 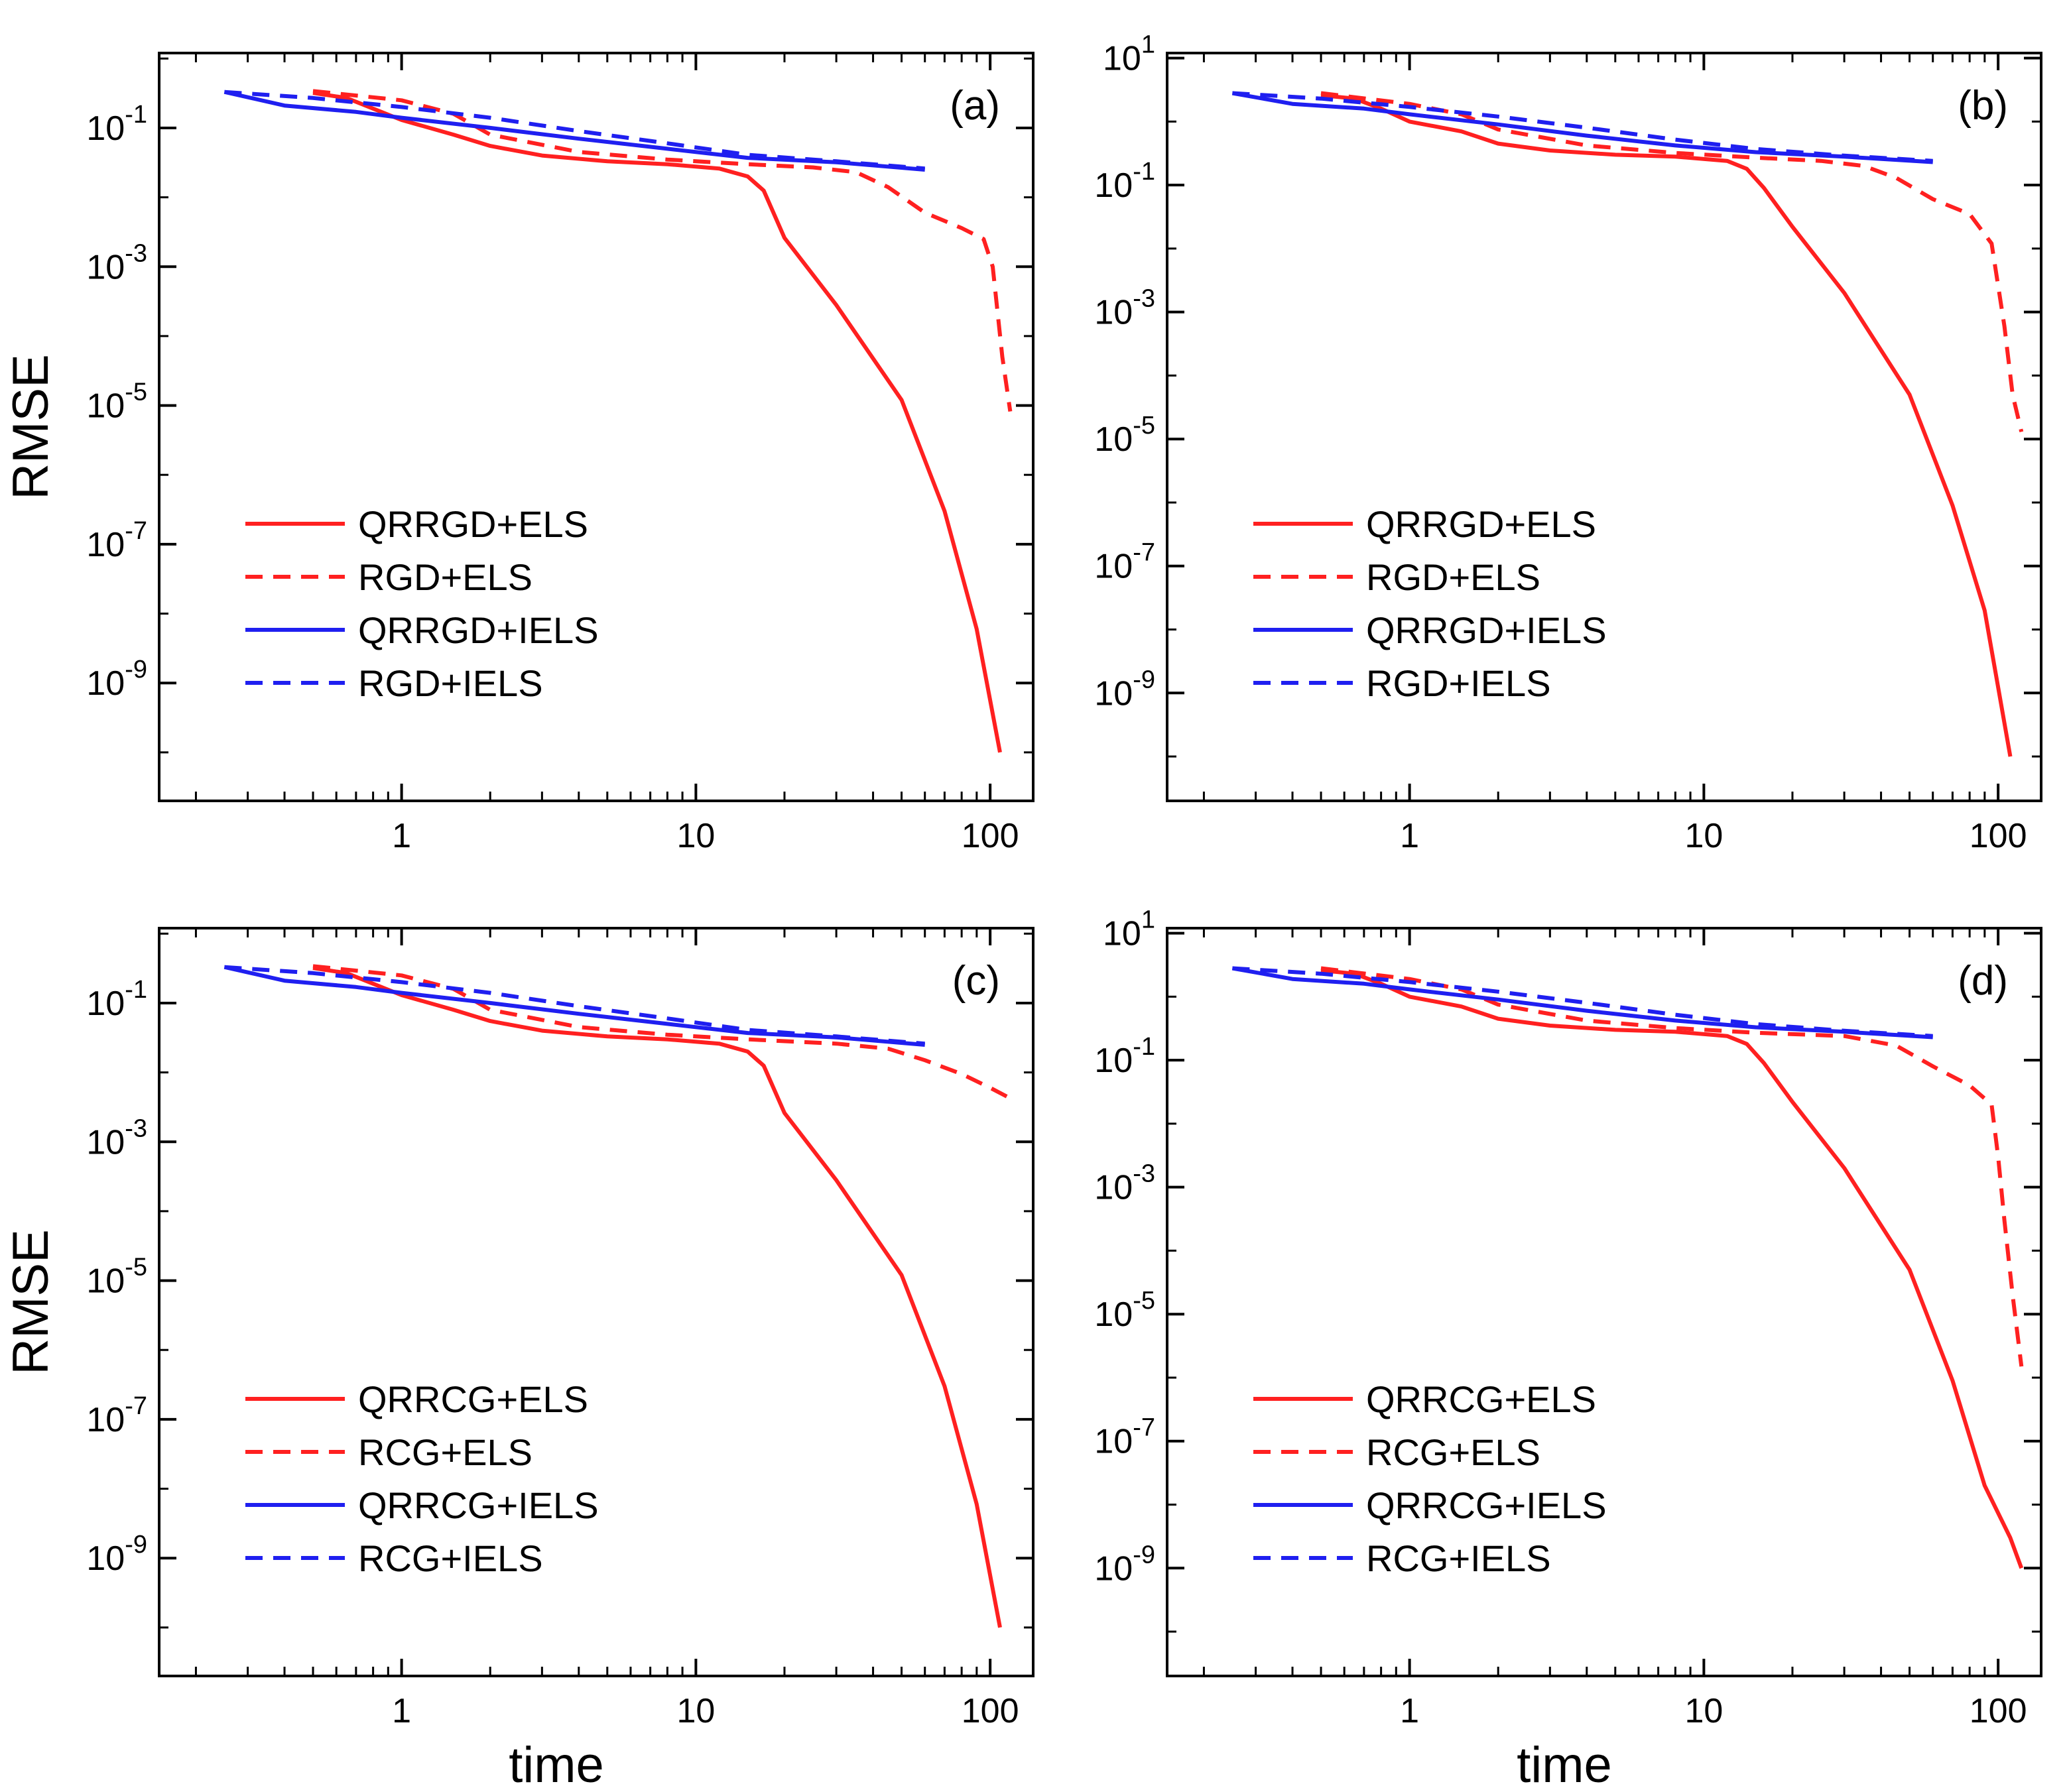 What do you see at coordinates (976, 981) in the screenshot?
I see `panel-label: (c)` at bounding box center [976, 981].